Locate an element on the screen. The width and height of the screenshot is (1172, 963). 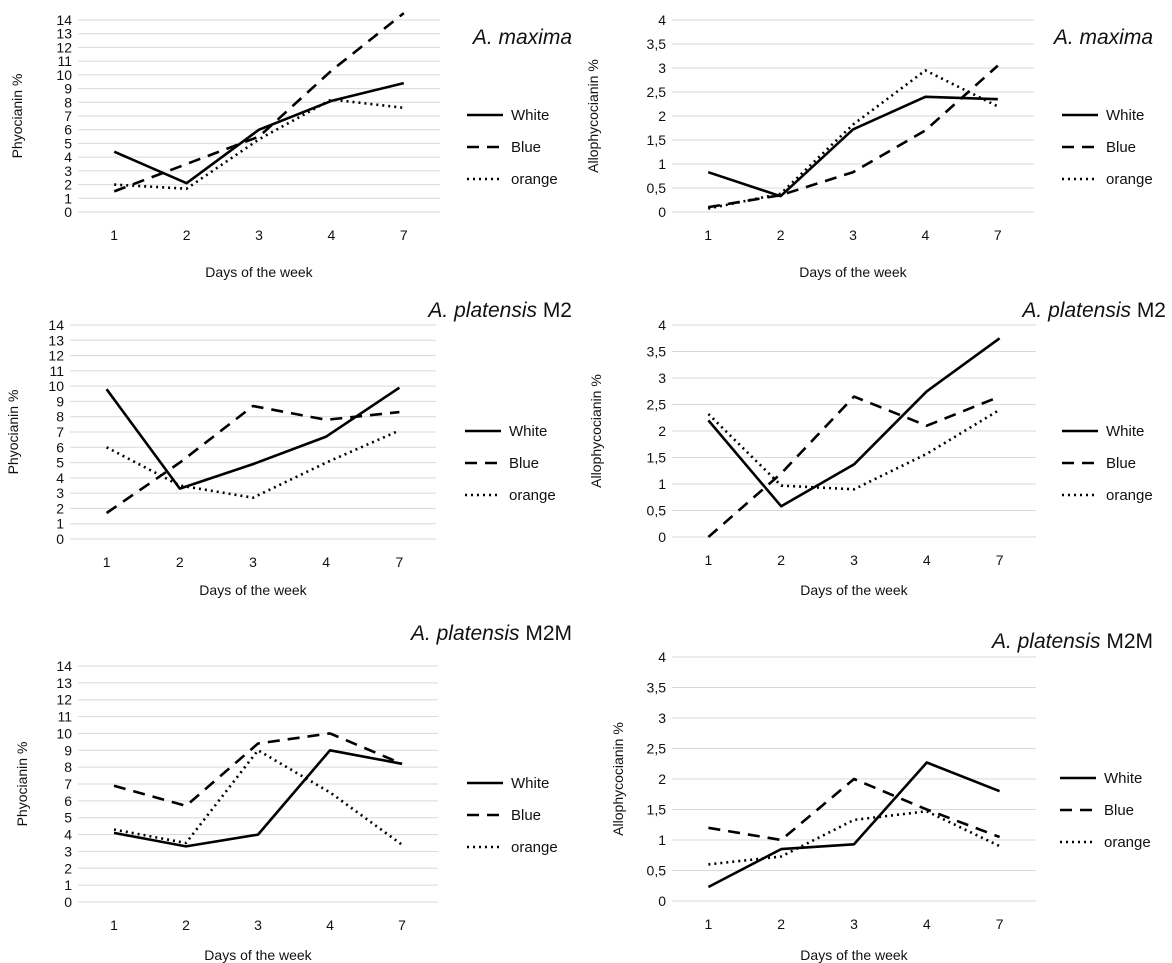
chart-title-species: A. maxima is located at coordinates (521, 37).